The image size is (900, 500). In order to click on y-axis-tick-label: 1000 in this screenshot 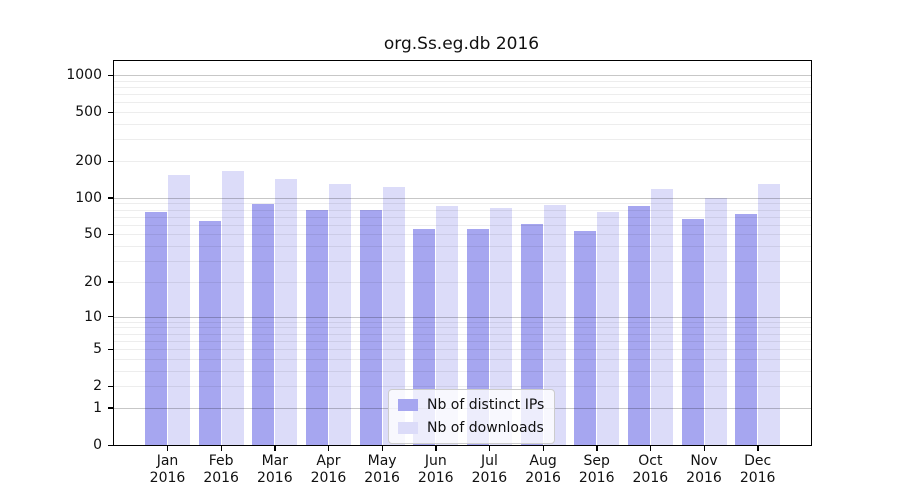, I will do `click(84, 75)`.